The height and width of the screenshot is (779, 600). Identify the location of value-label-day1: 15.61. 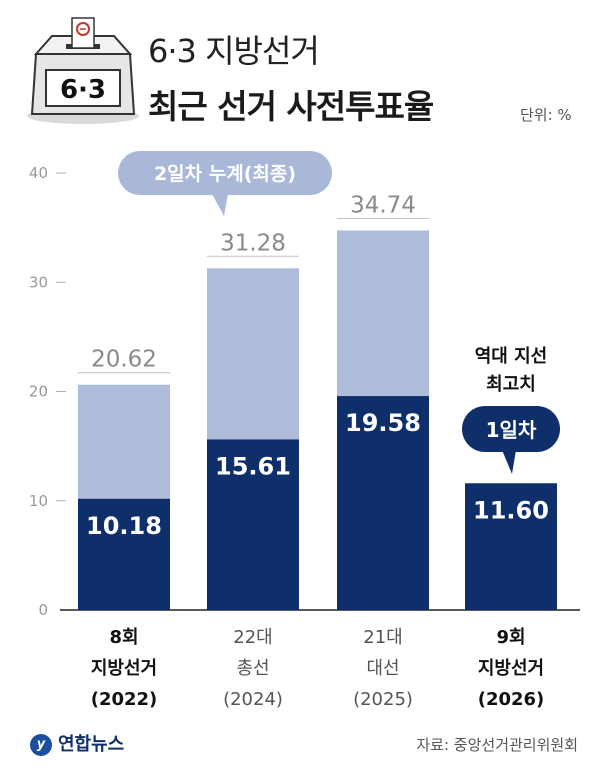
(253, 466).